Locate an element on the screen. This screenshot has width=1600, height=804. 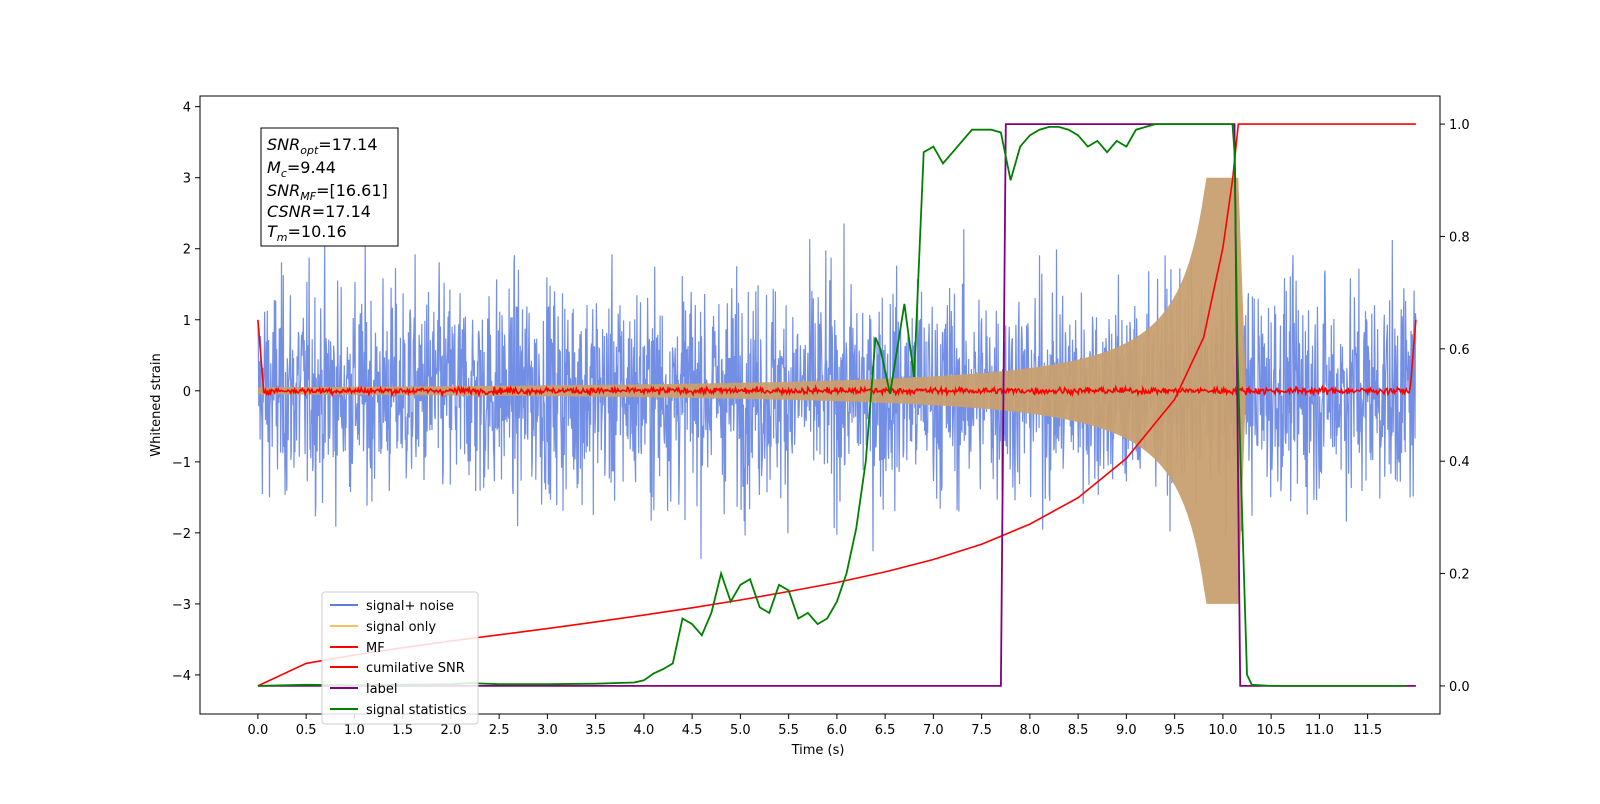
x-tick-label: 1.5 is located at coordinates (402, 730).